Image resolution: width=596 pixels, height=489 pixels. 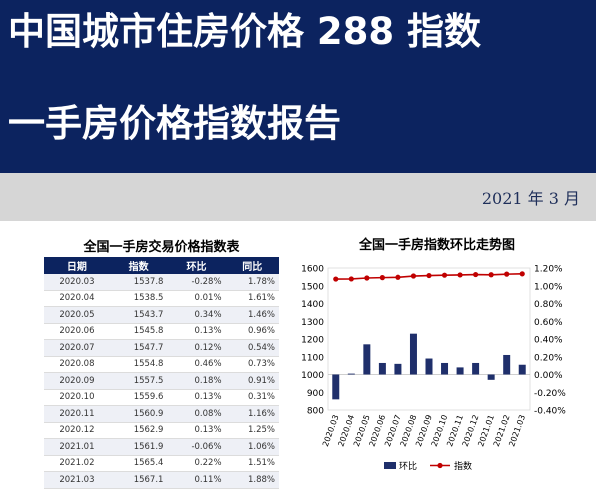 What do you see at coordinates (252, 298) in the screenshot?
I see `table-cell: 1.61%` at bounding box center [252, 298].